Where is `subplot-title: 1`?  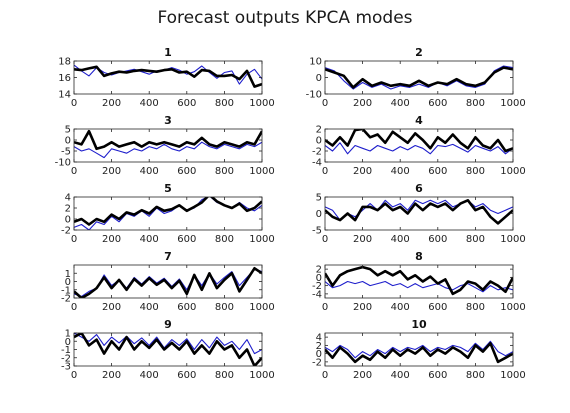
subplot-title: 1 is located at coordinates (168, 52).